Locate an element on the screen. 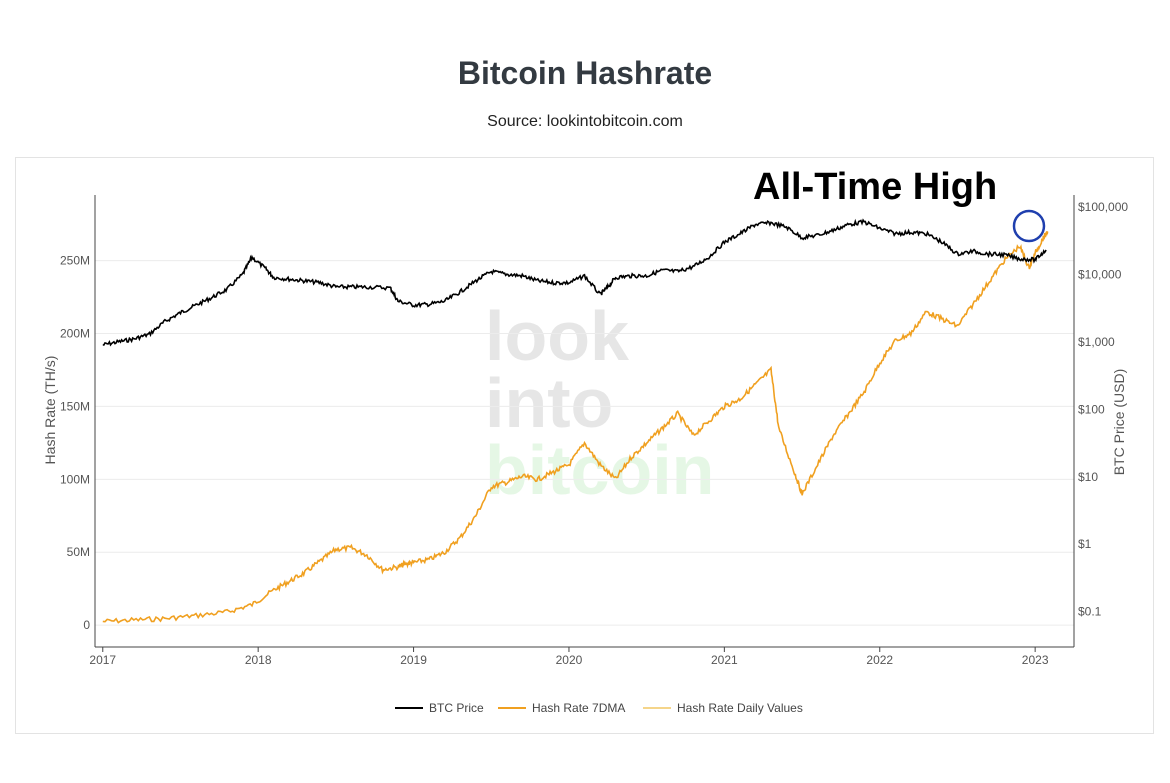 This screenshot has width=1170, height=783. right-tick-$100,000: $100,000 is located at coordinates (1103, 207).